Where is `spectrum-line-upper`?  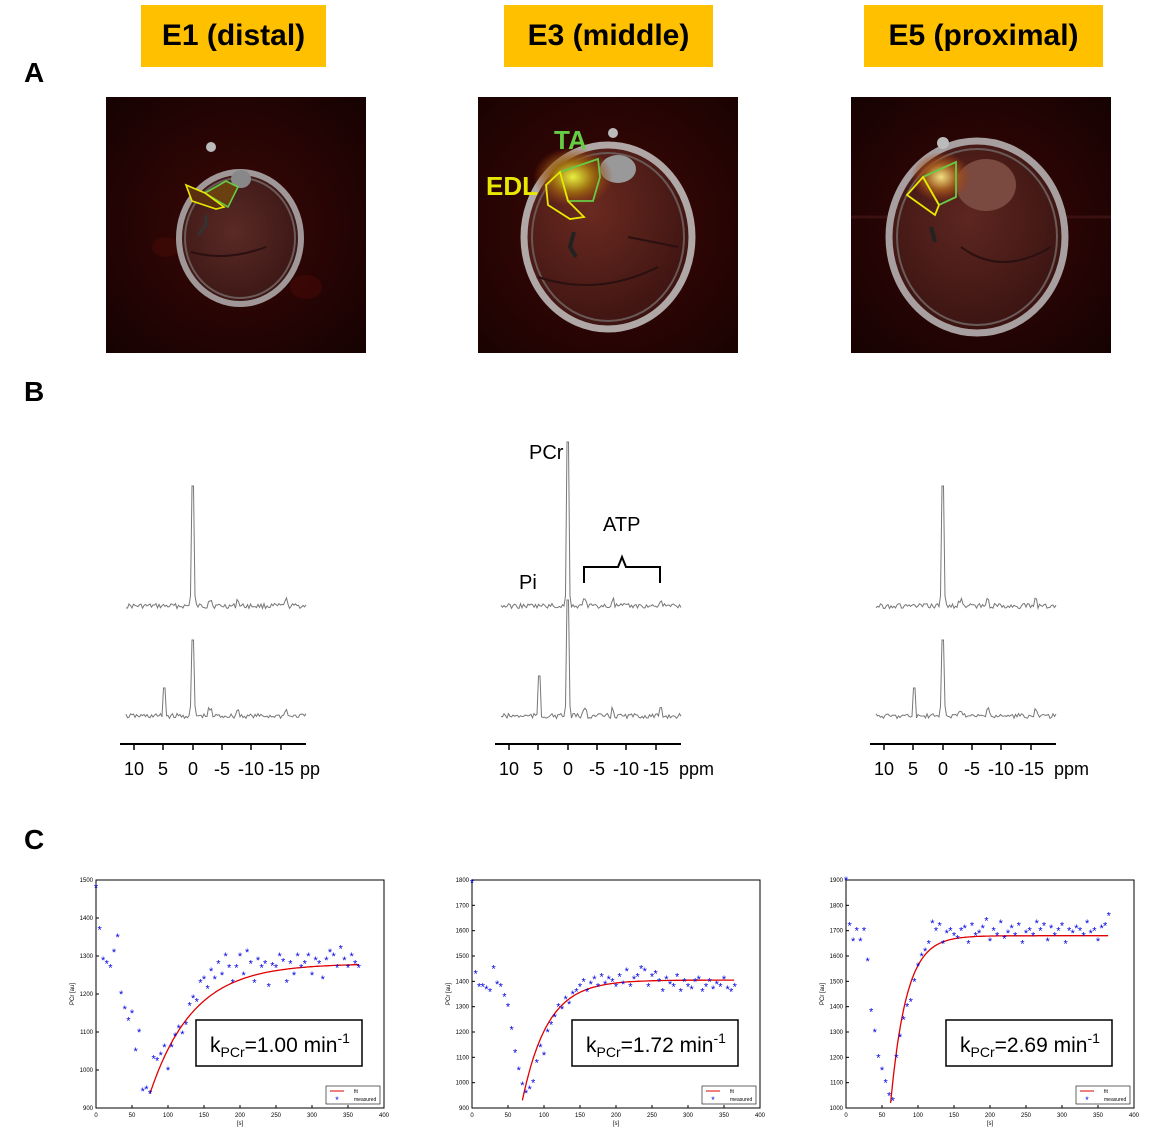 spectrum-line-upper is located at coordinates (966, 548).